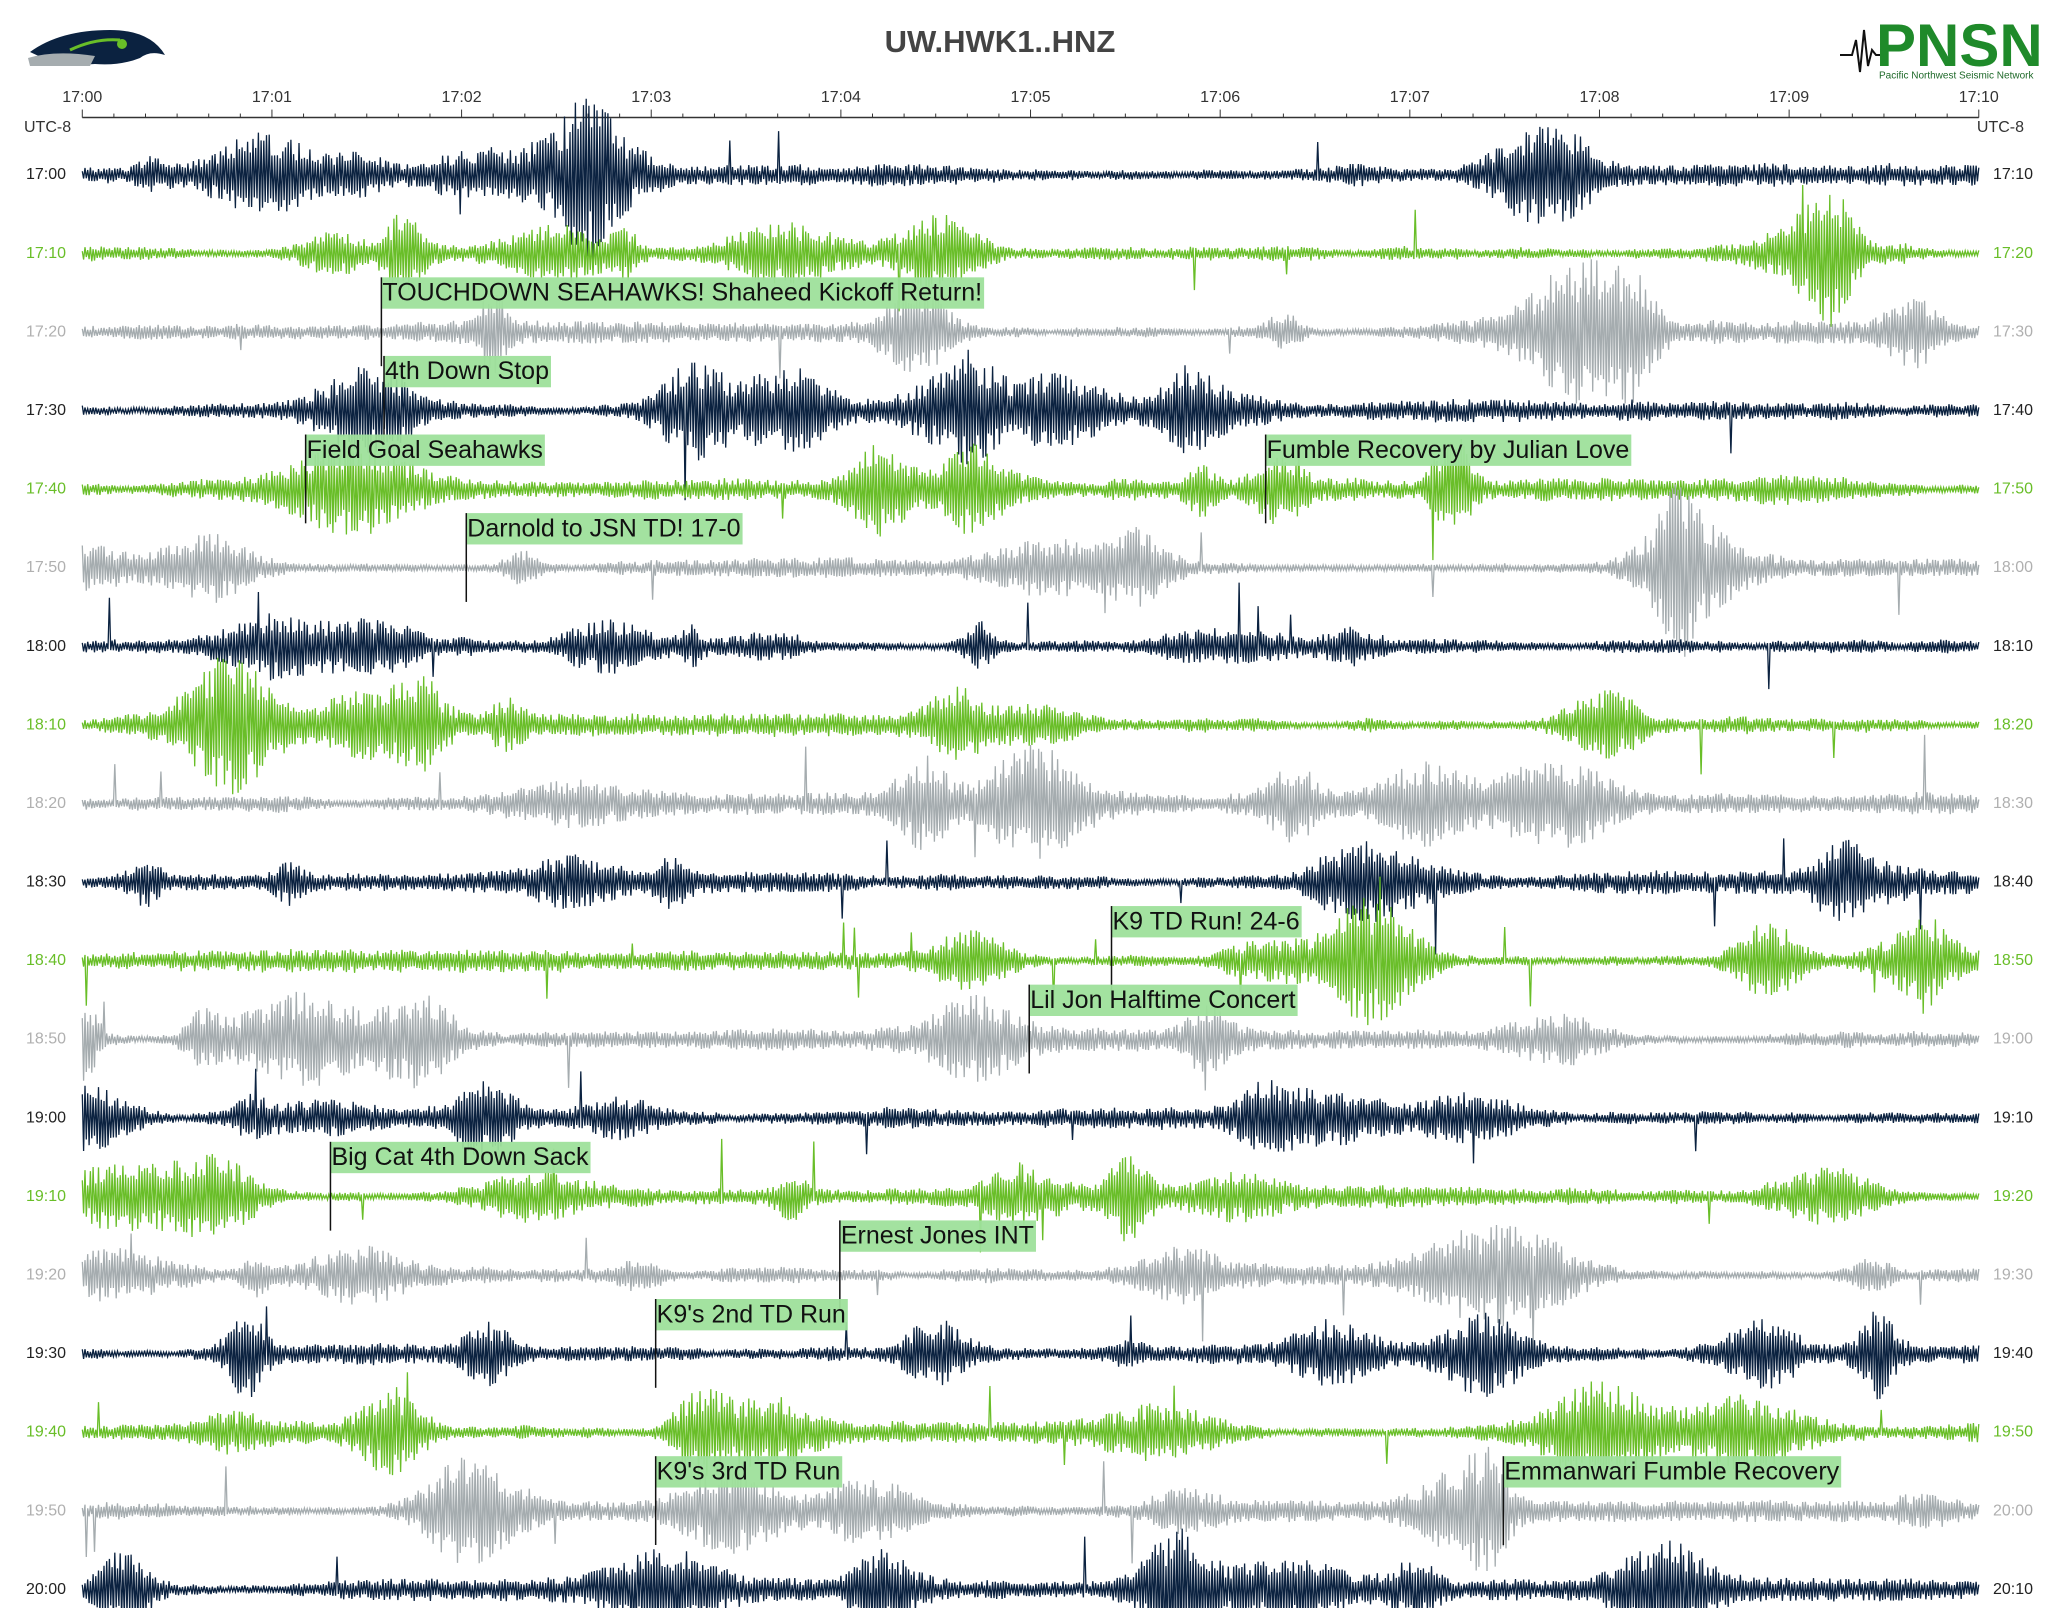  I want to click on row-time-right: 18:30, so click(2013, 803).